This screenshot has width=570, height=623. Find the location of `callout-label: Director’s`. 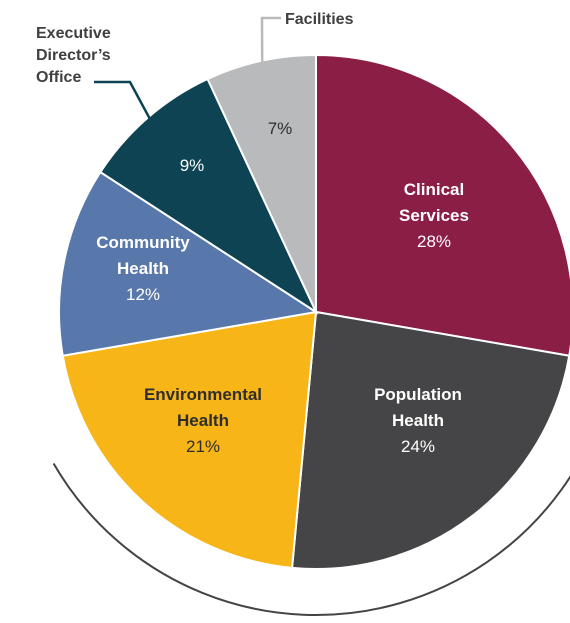

callout-label: Director’s is located at coordinates (73, 55).